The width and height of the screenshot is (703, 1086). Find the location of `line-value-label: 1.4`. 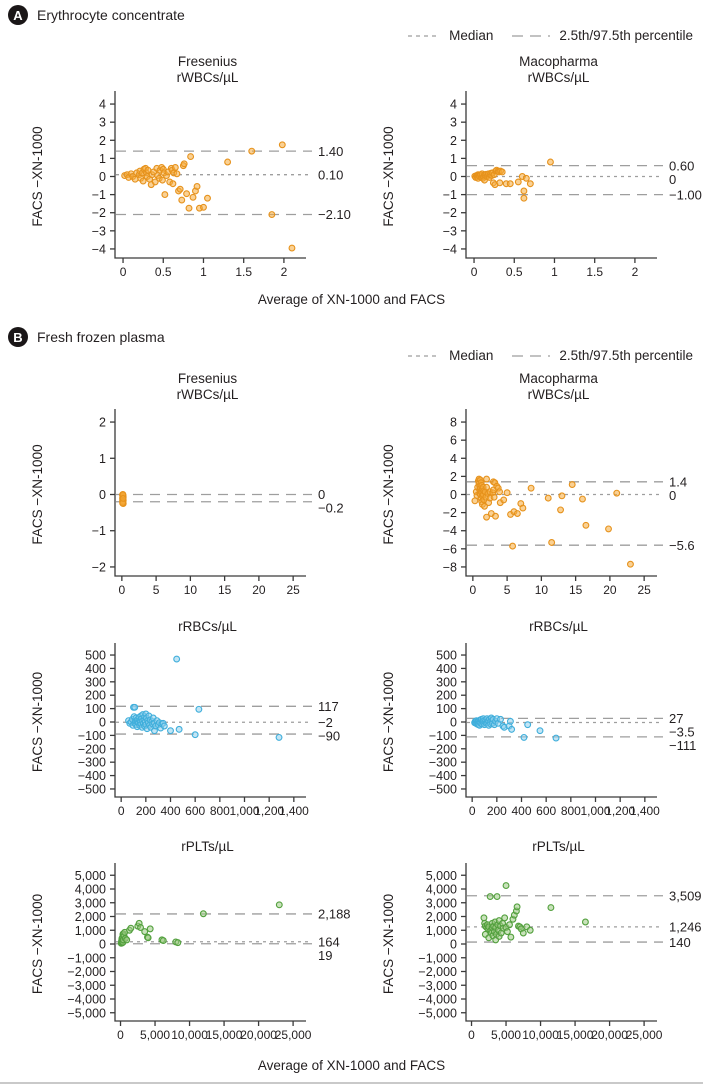

line-value-label: 1.4 is located at coordinates (678, 482).